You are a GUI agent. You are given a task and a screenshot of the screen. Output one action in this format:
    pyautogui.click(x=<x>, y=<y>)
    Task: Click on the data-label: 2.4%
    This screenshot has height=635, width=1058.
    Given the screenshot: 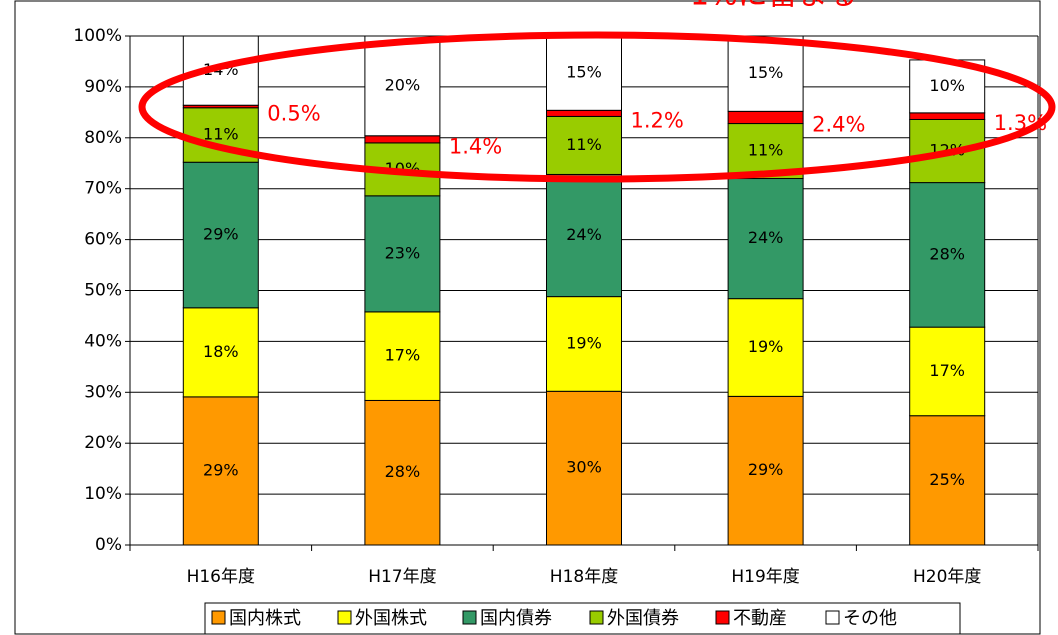 What is the action you would take?
    pyautogui.click(x=838, y=124)
    